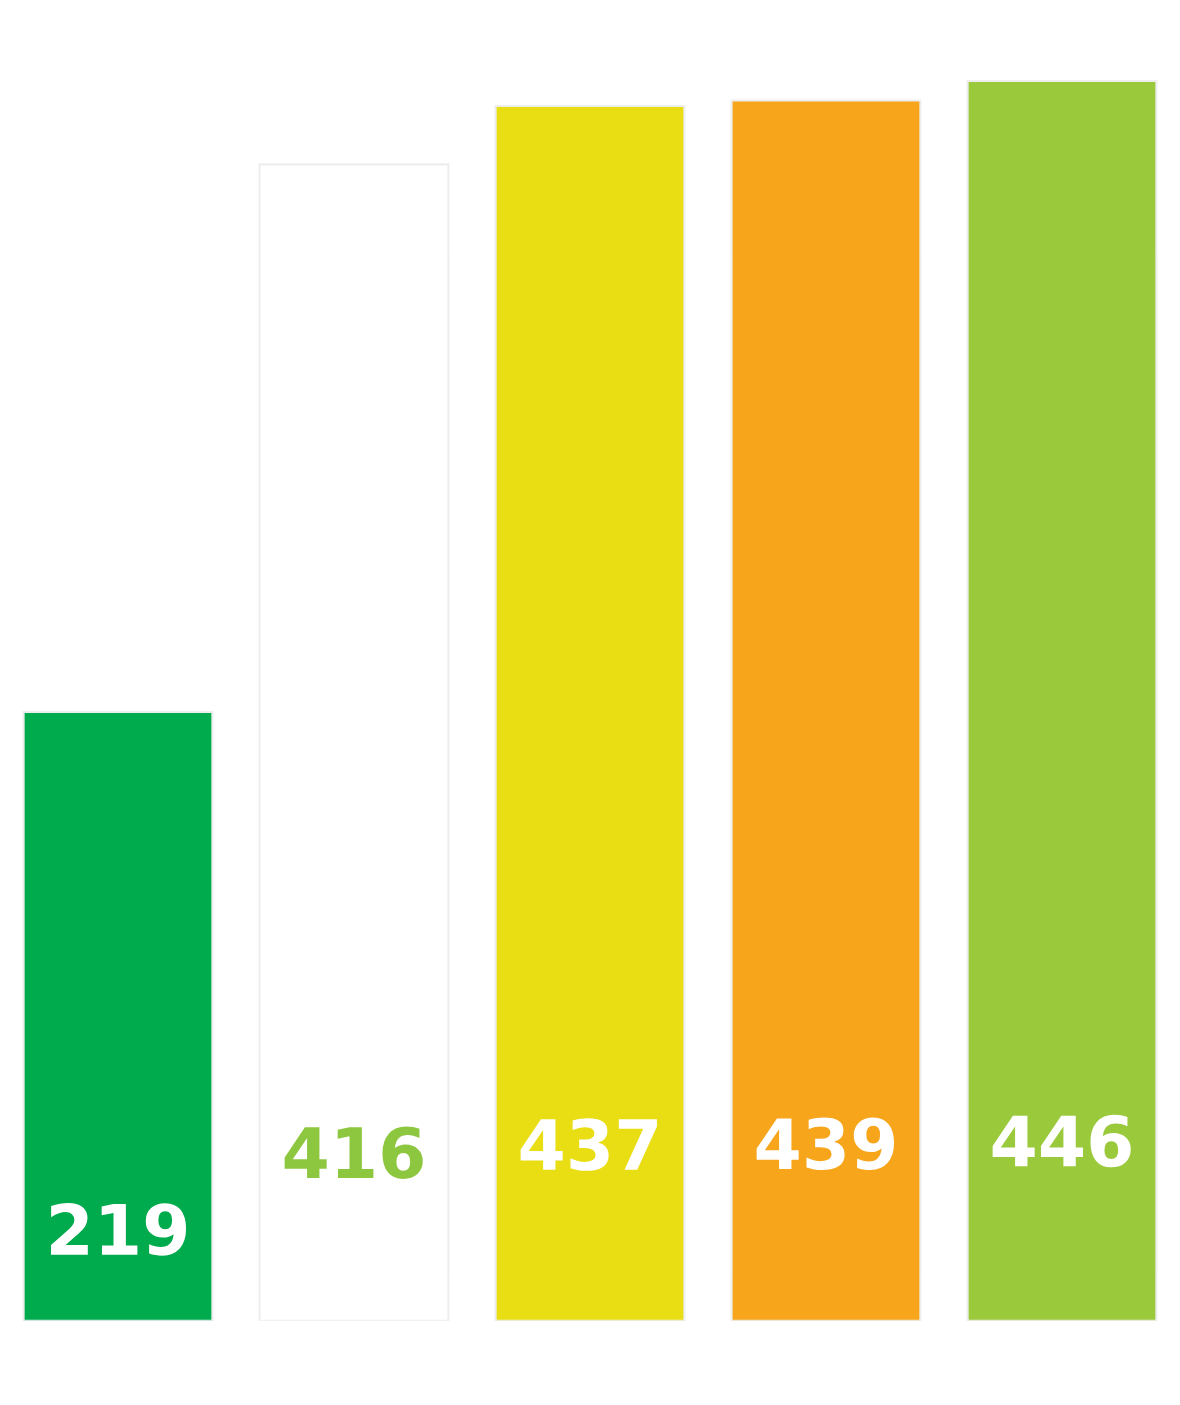 This screenshot has width=1180, height=1405. I want to click on data-label: 219, so click(119, 1229).